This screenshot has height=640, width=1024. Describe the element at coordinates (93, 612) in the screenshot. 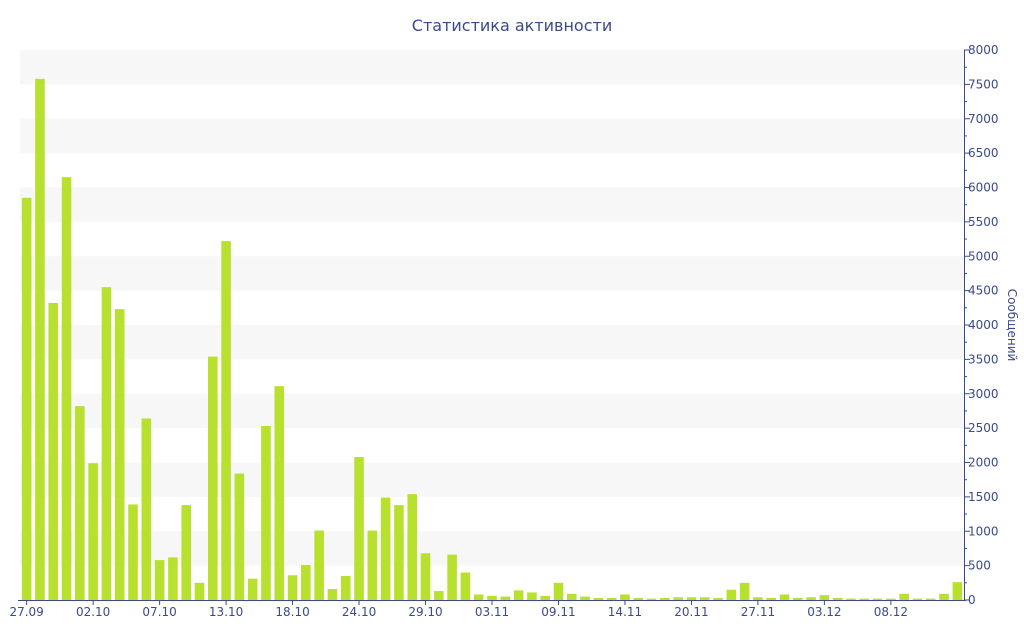

I see `x-tick-label: 02.10` at that location.